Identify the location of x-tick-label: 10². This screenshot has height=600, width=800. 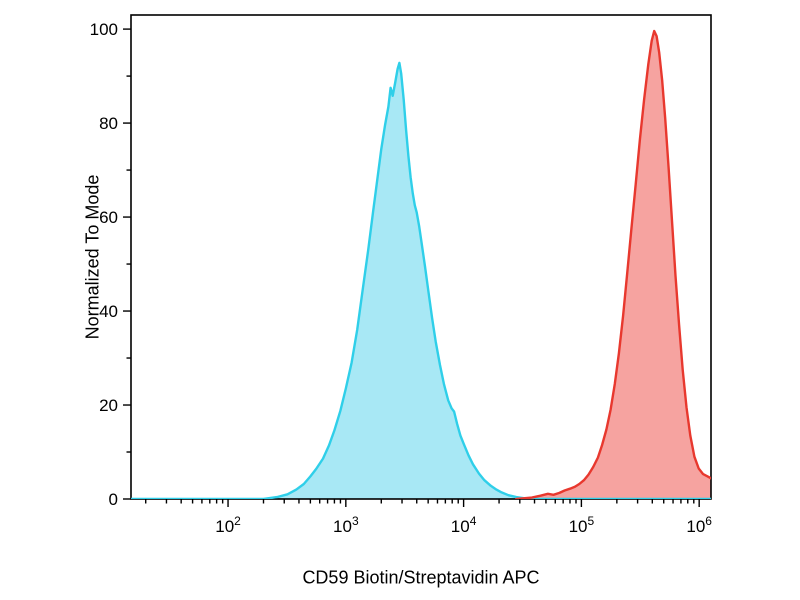
(228, 525).